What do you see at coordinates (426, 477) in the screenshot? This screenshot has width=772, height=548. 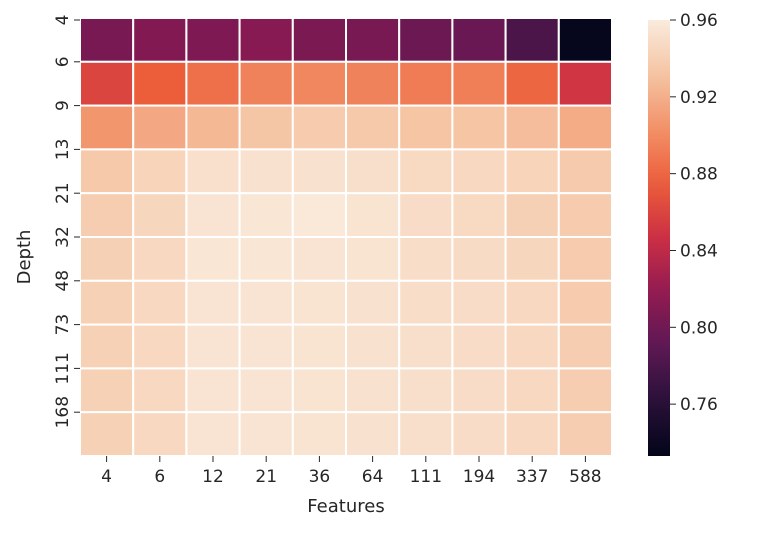 I see `x-tick-label: 111` at bounding box center [426, 477].